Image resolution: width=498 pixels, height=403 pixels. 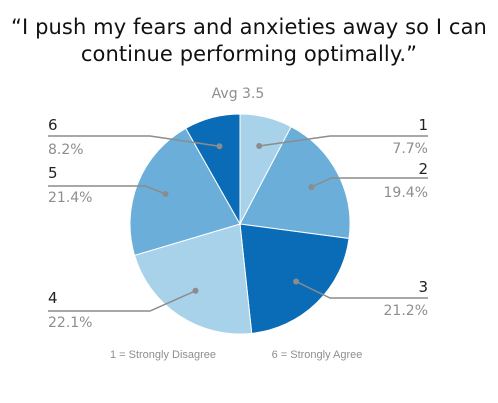 What do you see at coordinates (249, 54) in the screenshot?
I see `chart-title-line-2: continue performing optimally.”` at bounding box center [249, 54].